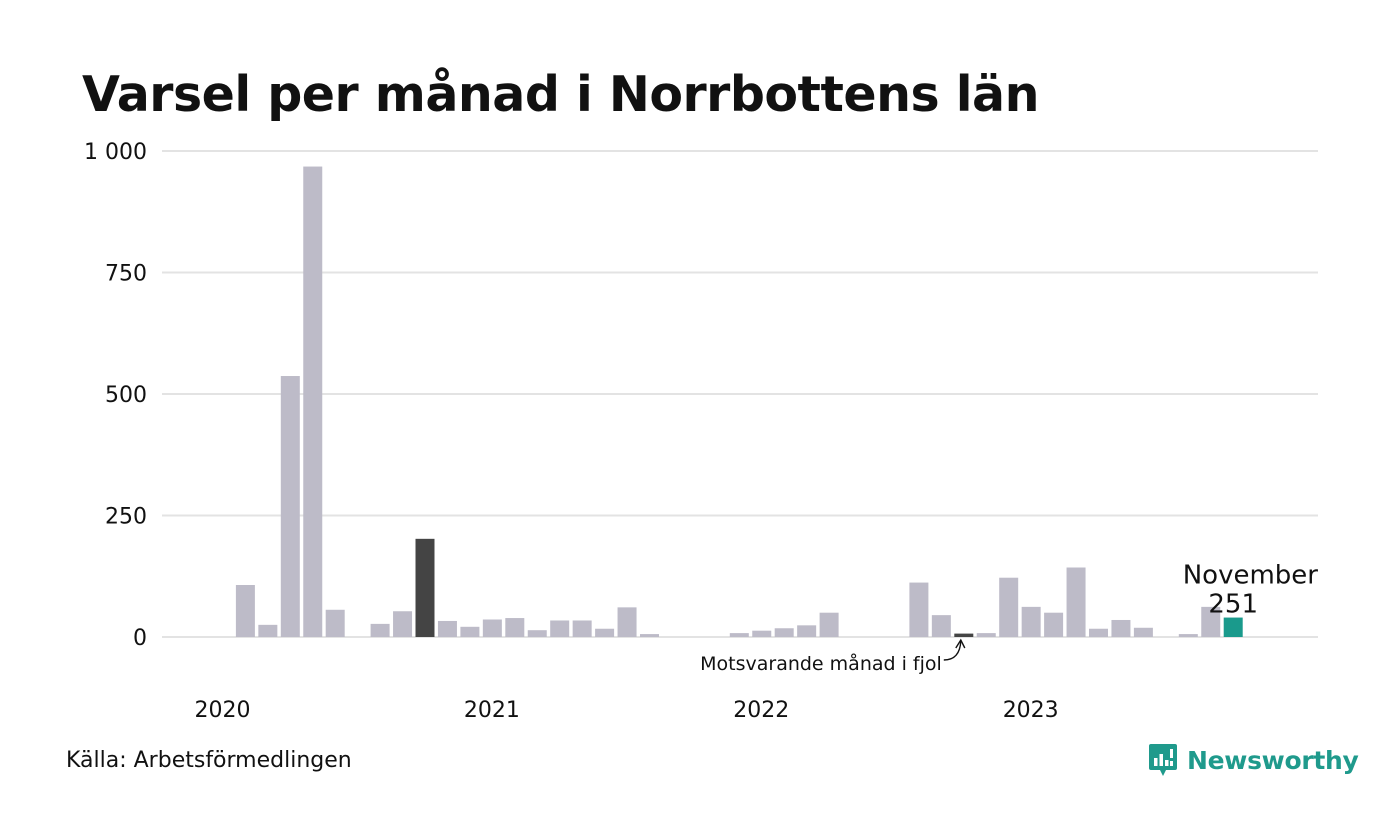  I want to click on brand-logo: Newsworthy, so click(1253, 760).